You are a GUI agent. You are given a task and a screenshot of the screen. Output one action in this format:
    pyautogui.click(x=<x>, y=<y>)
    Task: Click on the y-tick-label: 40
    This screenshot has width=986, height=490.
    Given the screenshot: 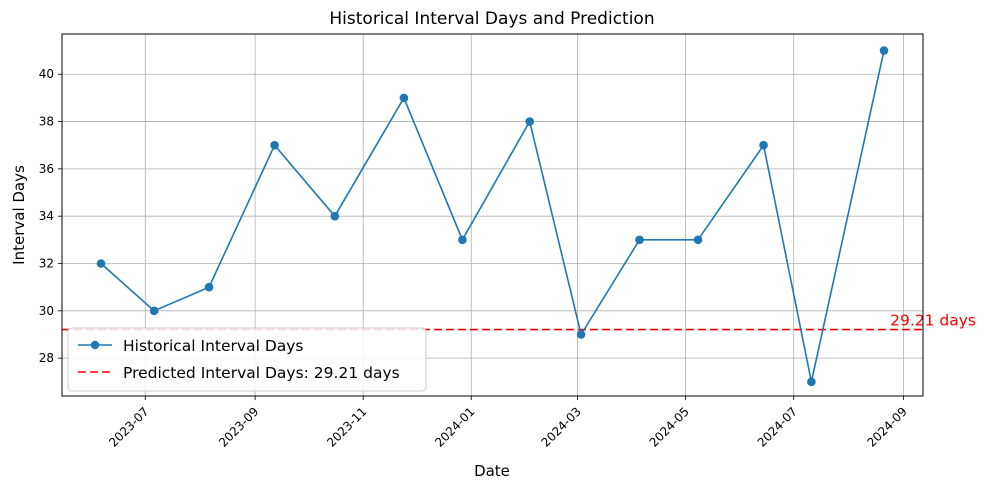 What is the action you would take?
    pyautogui.click(x=46, y=74)
    